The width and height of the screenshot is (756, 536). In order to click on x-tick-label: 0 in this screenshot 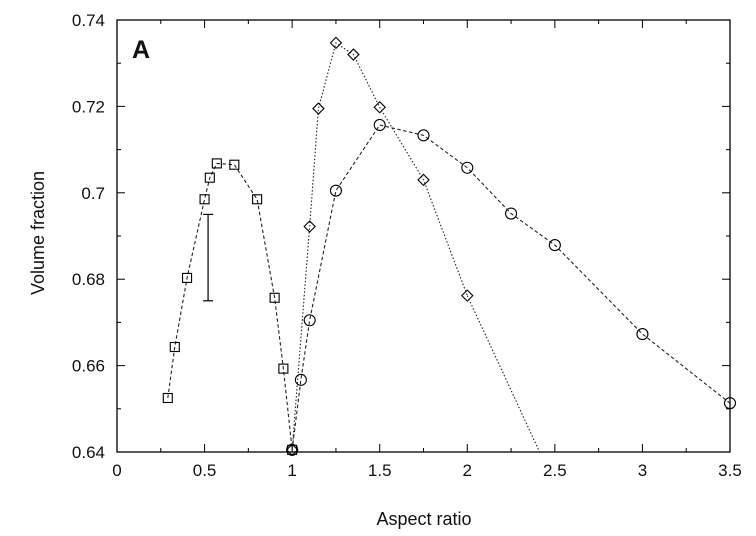, I will do `click(116, 470)`.